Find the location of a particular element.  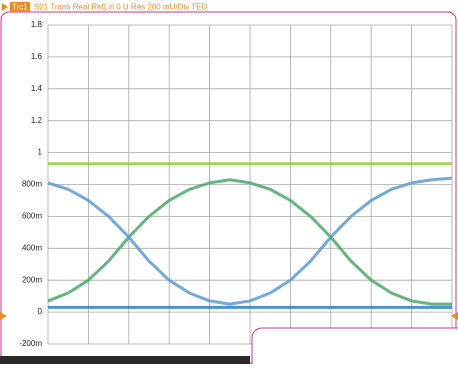

y-tick-label: 1.6 is located at coordinates (37, 56).